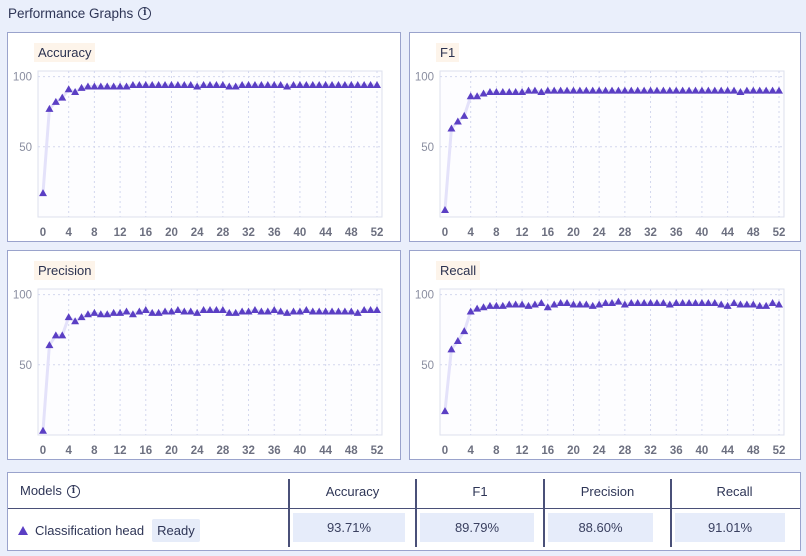 The width and height of the screenshot is (806, 556). I want to click on svg-text: 36, so click(274, 233).